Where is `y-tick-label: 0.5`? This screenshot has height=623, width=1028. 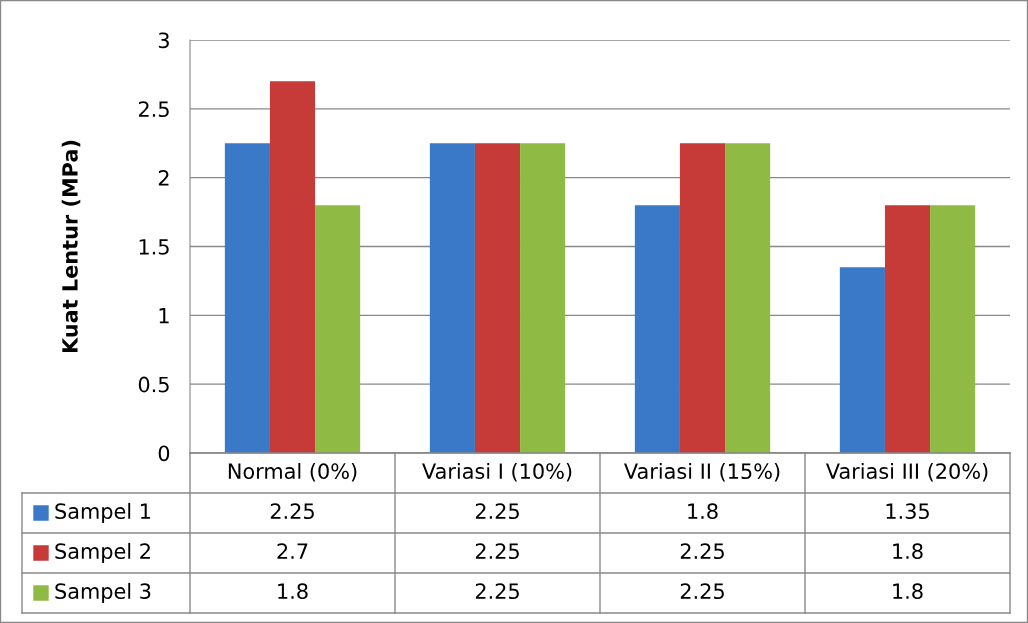 y-tick-label: 0.5 is located at coordinates (153, 384).